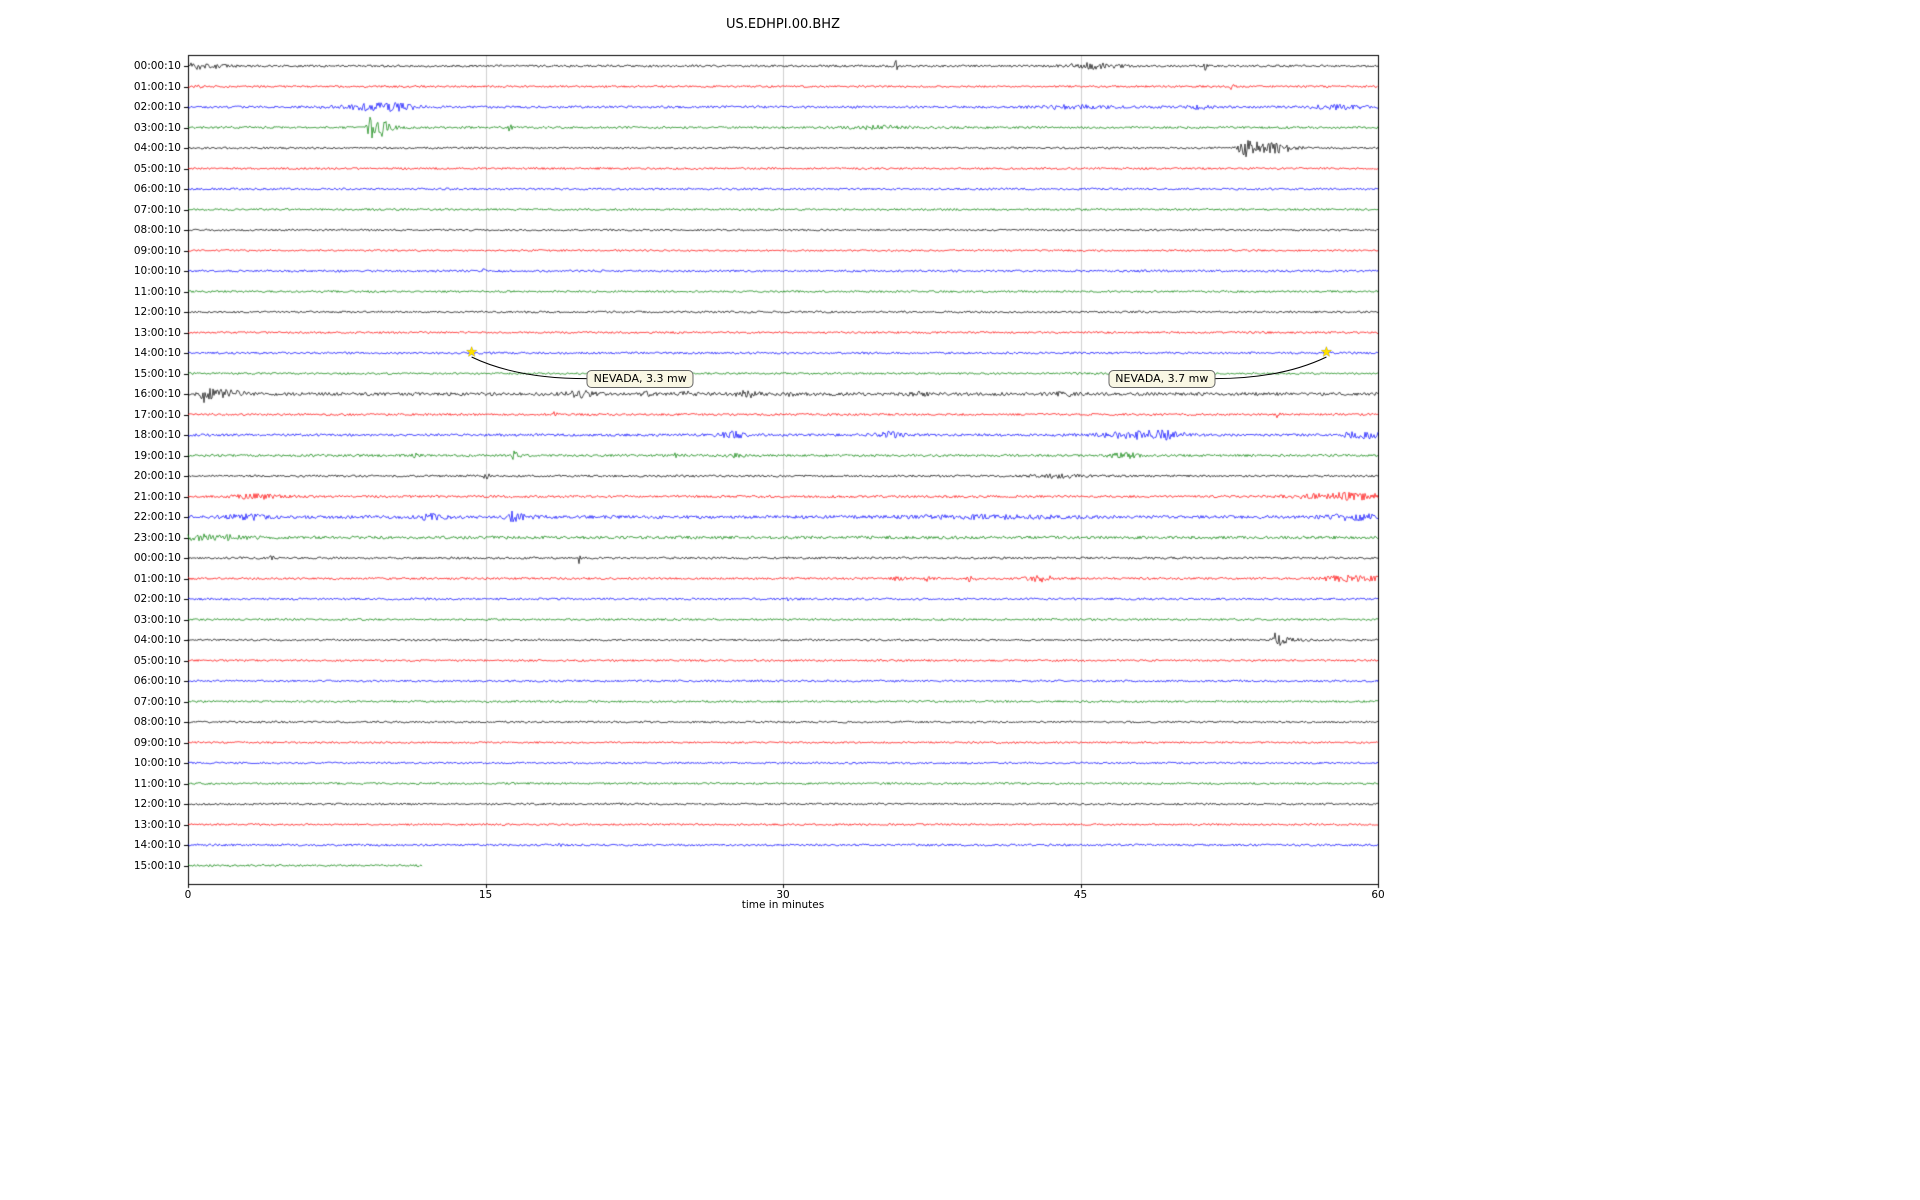 The height and width of the screenshot is (1200, 1920). Describe the element at coordinates (783, 905) in the screenshot. I see `x-axis-label: time in minutes` at that location.